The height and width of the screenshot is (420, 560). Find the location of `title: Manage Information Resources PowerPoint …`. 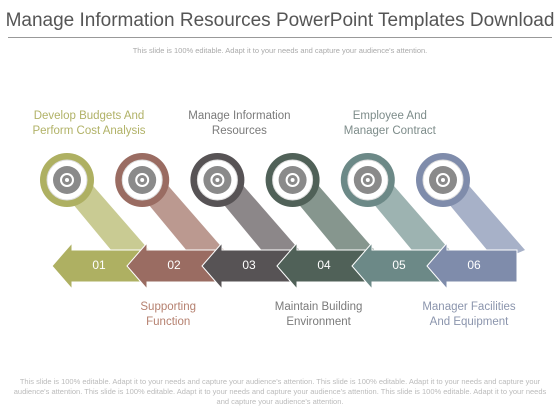

title: Manage Information Resources PowerPoint … is located at coordinates (280, 20).